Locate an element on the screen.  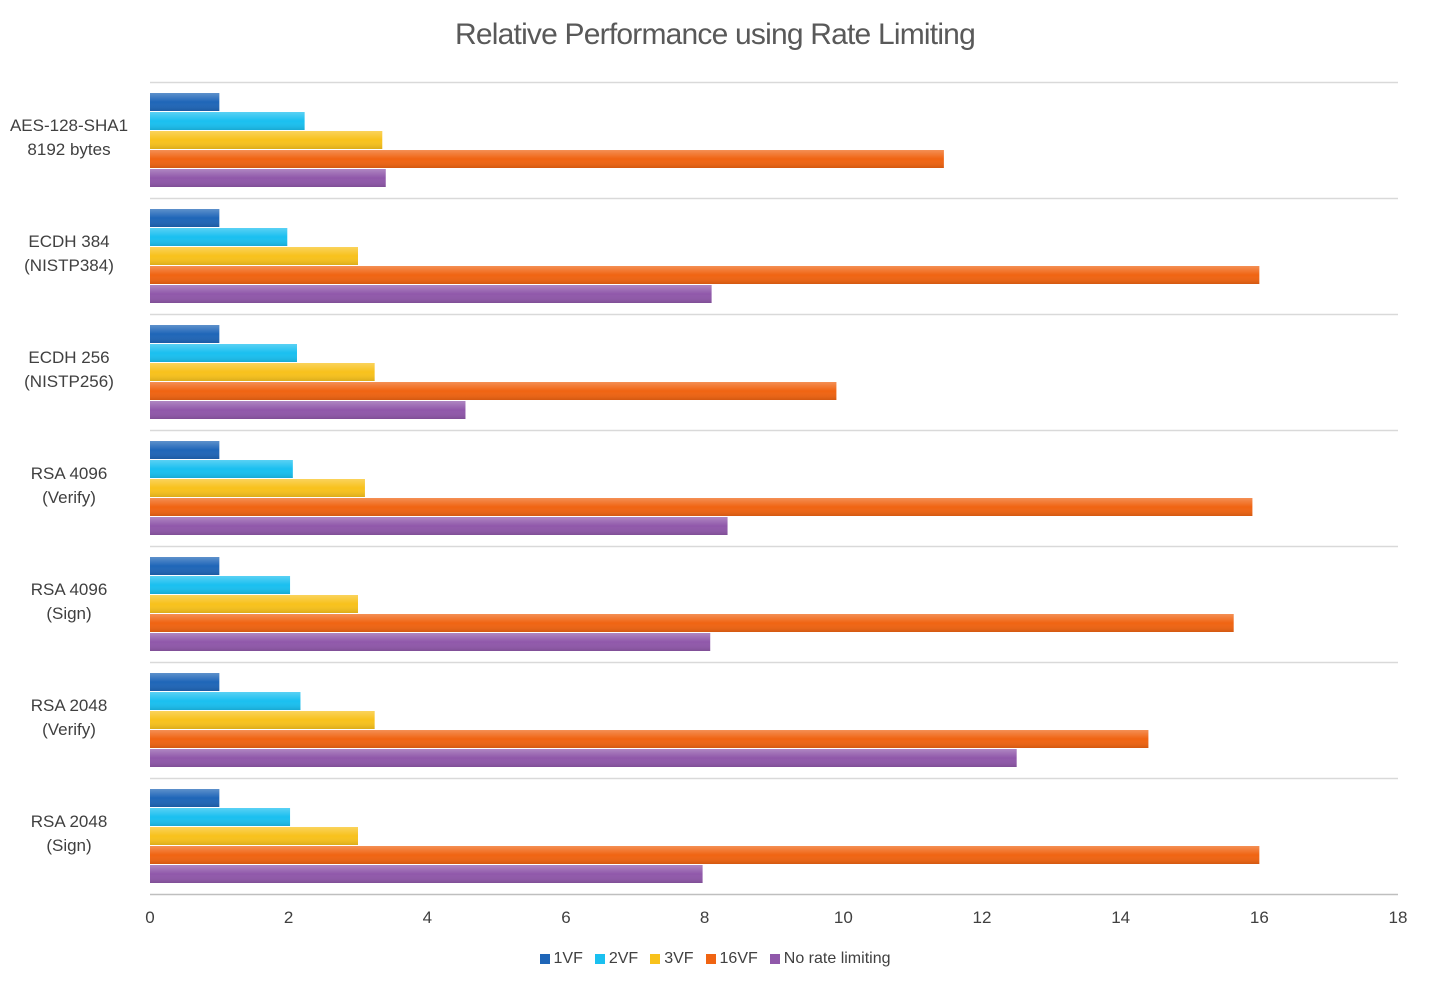
x-tick-label: 2 is located at coordinates (288, 917).